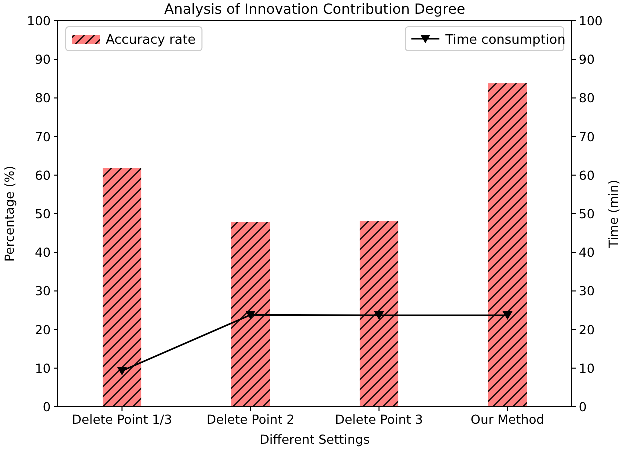 This screenshot has width=630, height=450. I want to click on y2-tick-label: 0, so click(583, 407).